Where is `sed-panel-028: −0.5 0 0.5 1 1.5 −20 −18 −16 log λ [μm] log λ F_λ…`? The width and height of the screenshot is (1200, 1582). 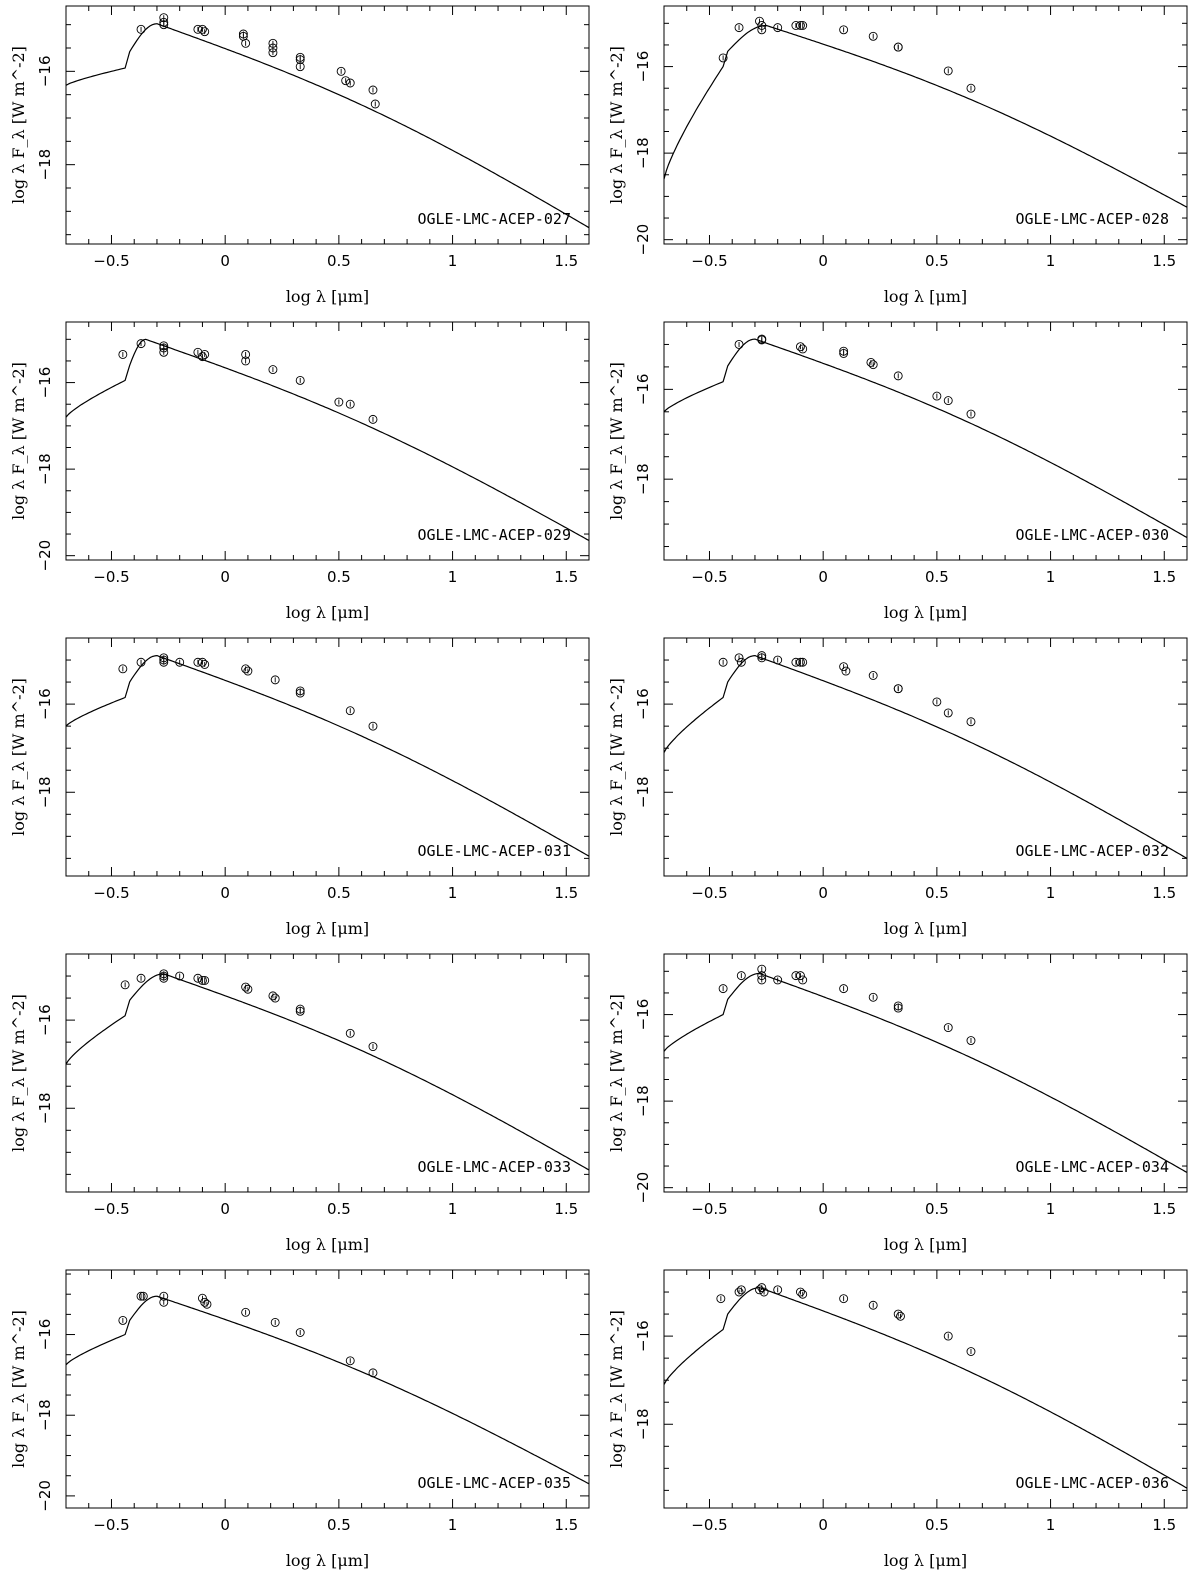 sed-panel-028: −0.5 0 0.5 1 1.5 −20 −18 −16 log λ [μm] log λ F_λ… is located at coordinates (898, 158).